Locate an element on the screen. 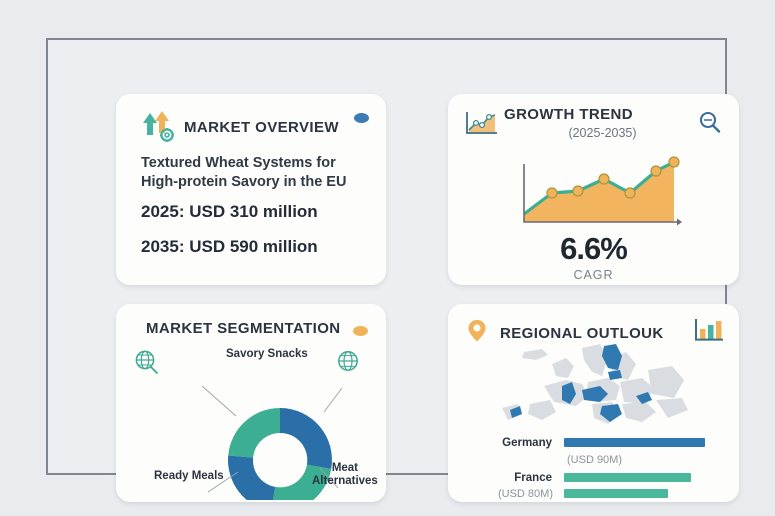 The image size is (775, 516). search-icon is located at coordinates (710, 125).